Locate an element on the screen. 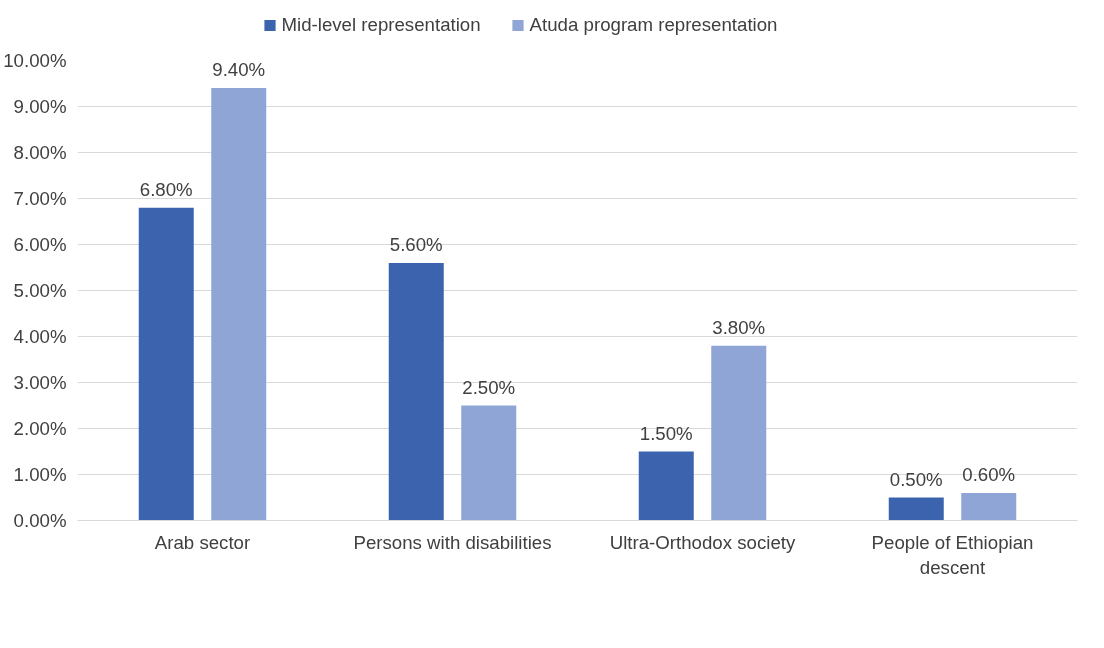 The height and width of the screenshot is (648, 1104). y-tick-label: 2.00% is located at coordinates (40, 428).